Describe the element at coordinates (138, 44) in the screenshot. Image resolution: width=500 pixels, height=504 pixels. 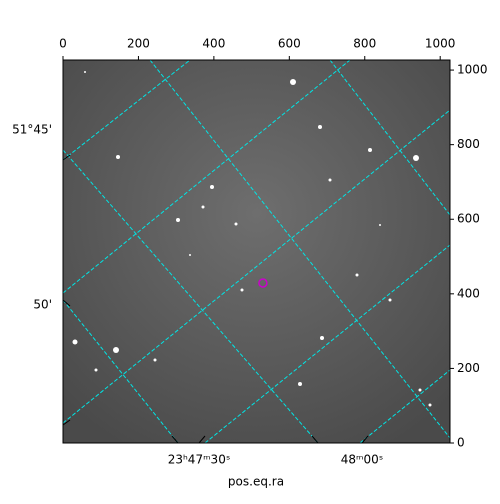
I see `x-tick-label: 200` at that location.